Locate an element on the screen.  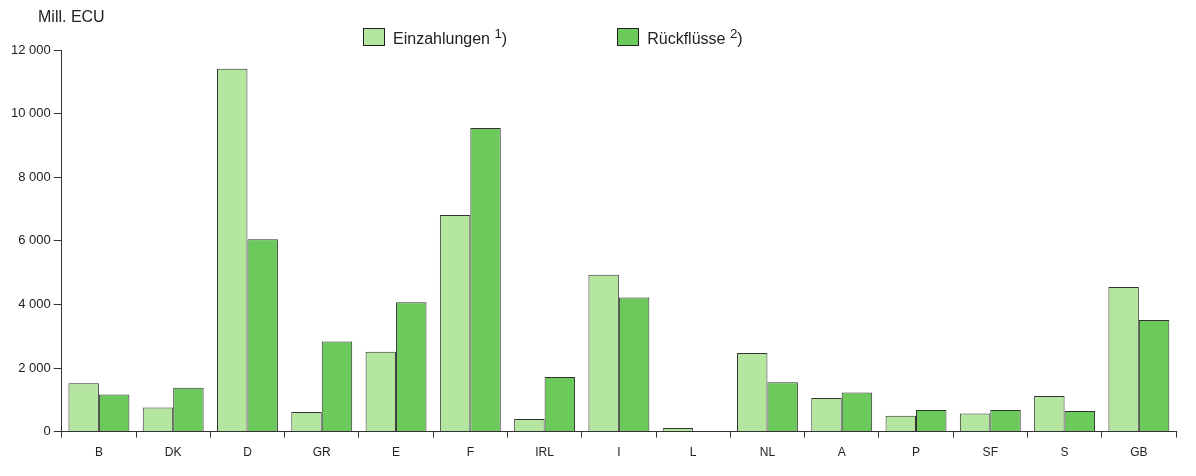
x-tick-label: D is located at coordinates (248, 452).